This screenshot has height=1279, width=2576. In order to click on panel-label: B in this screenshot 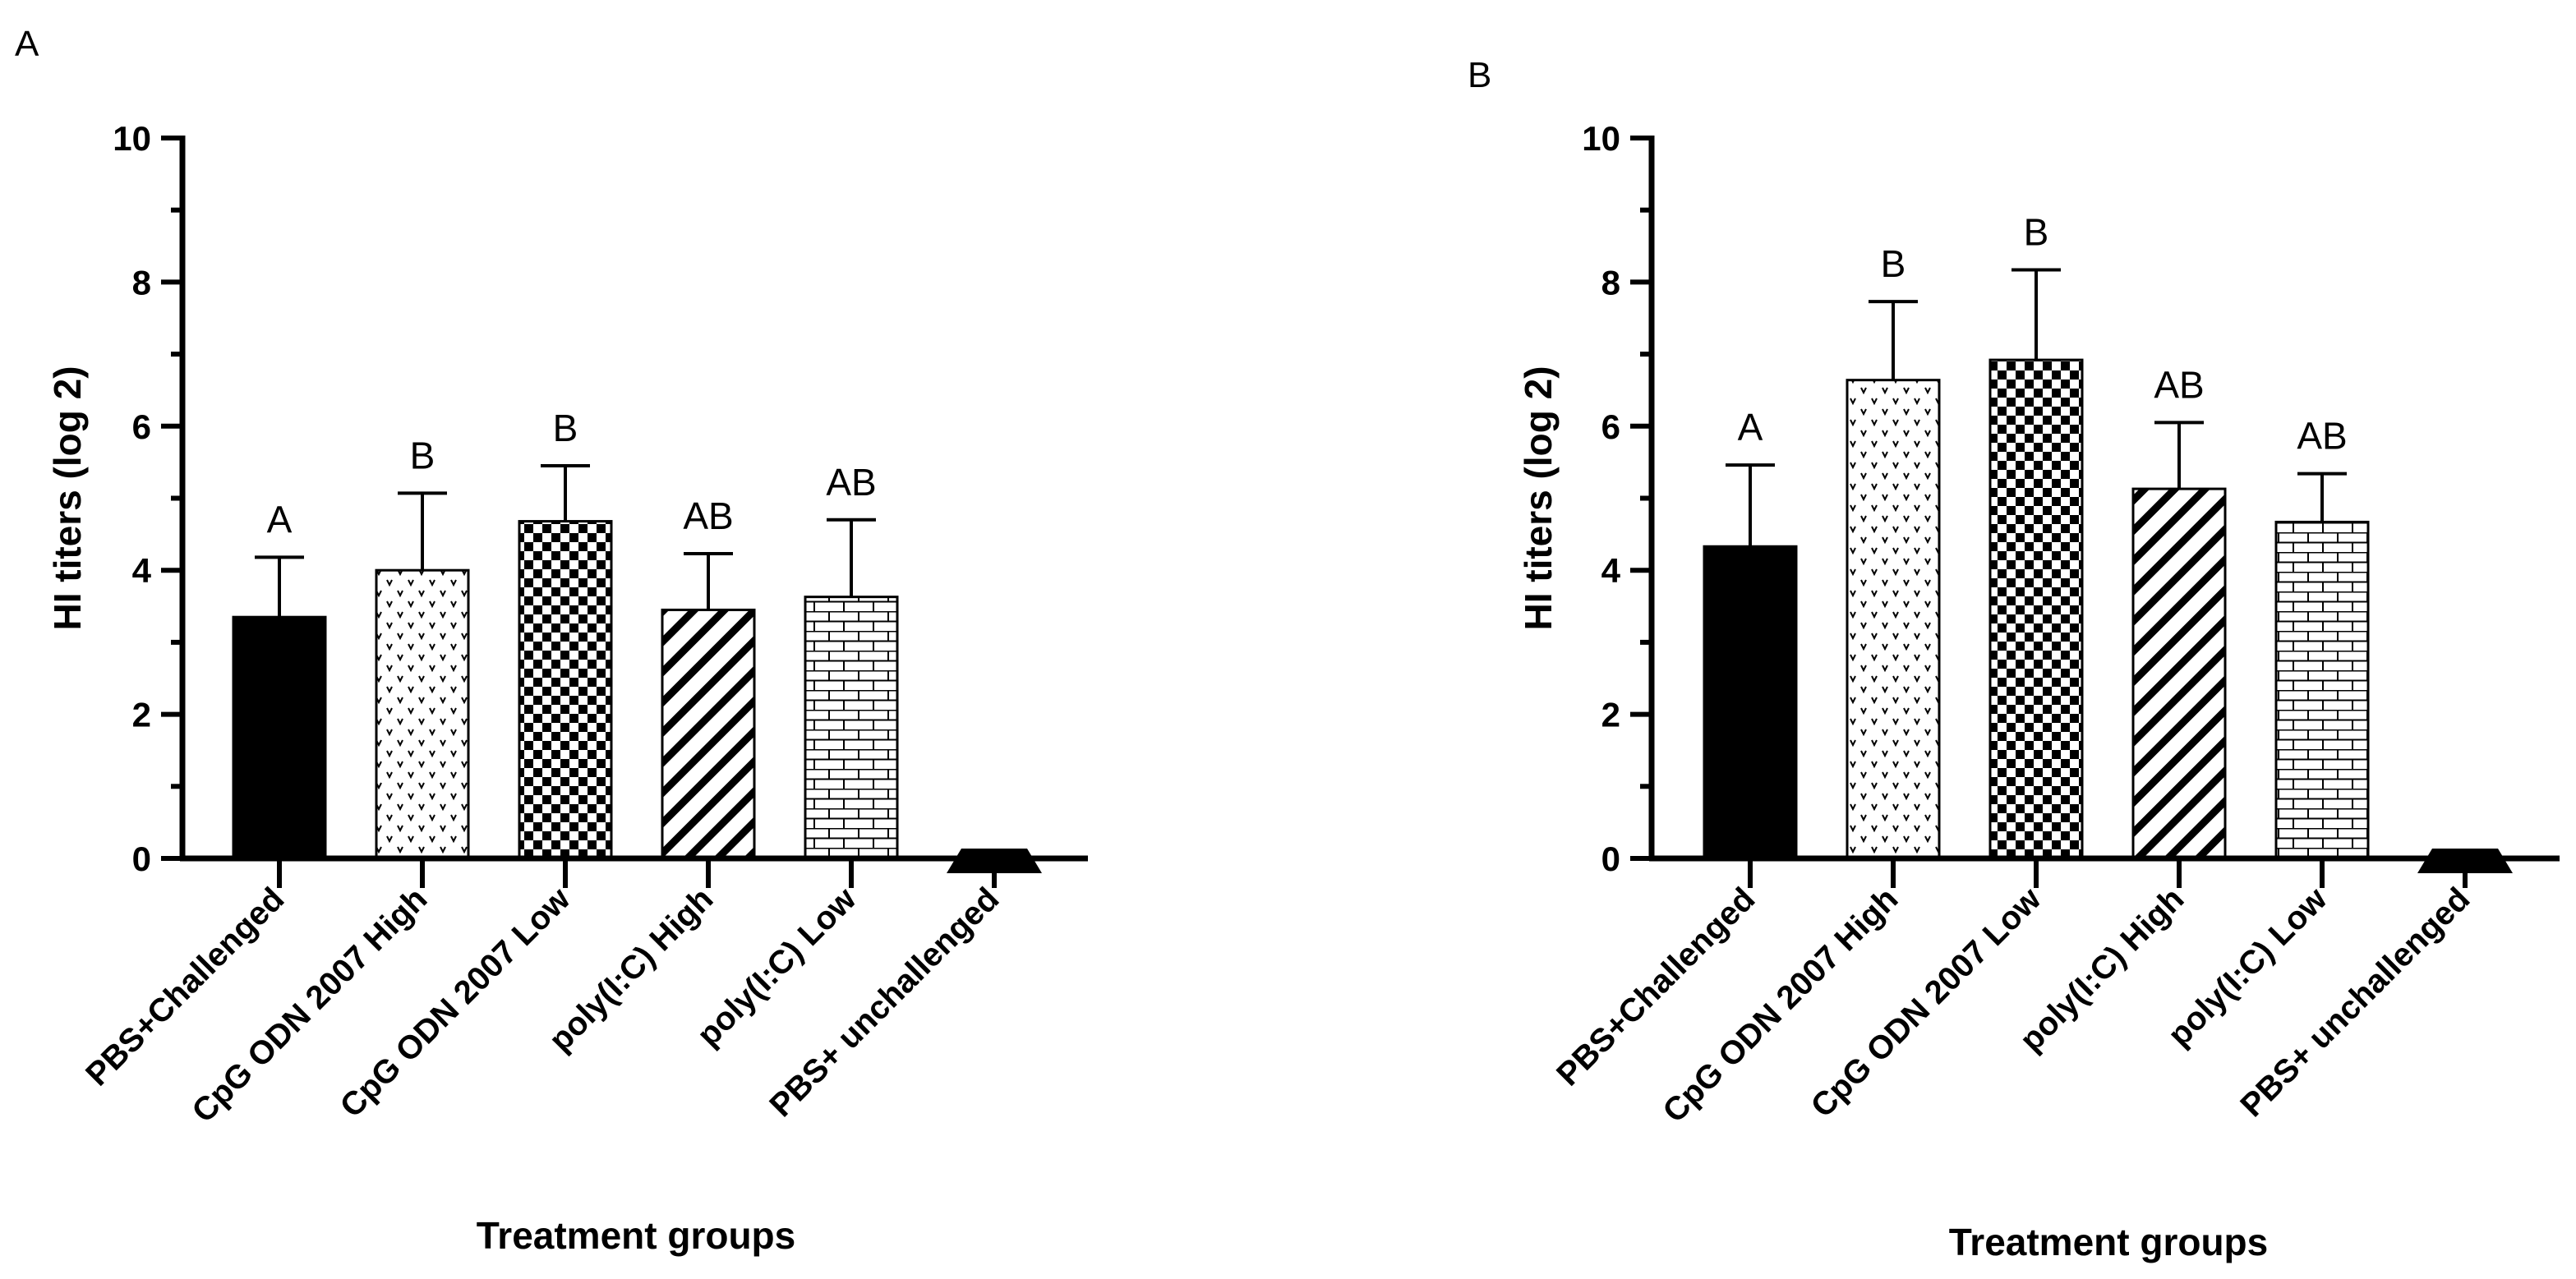, I will do `click(1479, 75)`.